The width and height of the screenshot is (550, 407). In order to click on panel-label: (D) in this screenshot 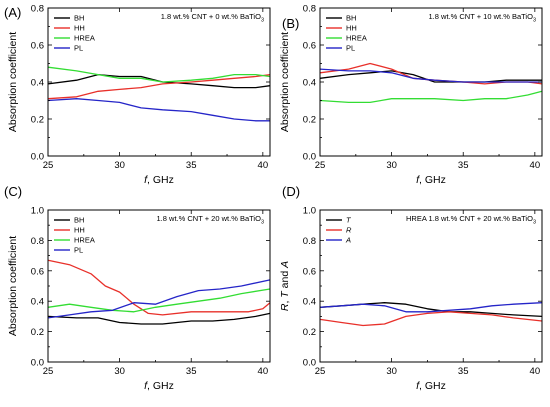, I will do `click(291, 191)`.